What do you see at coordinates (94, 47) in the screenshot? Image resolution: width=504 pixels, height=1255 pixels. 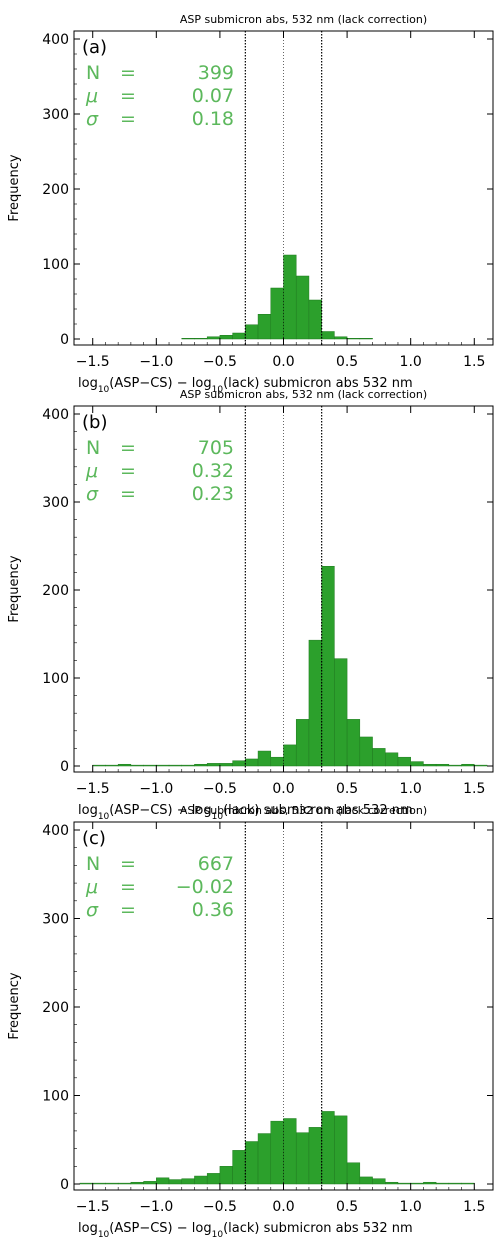 I see `panel-label: (a)` at bounding box center [94, 47].